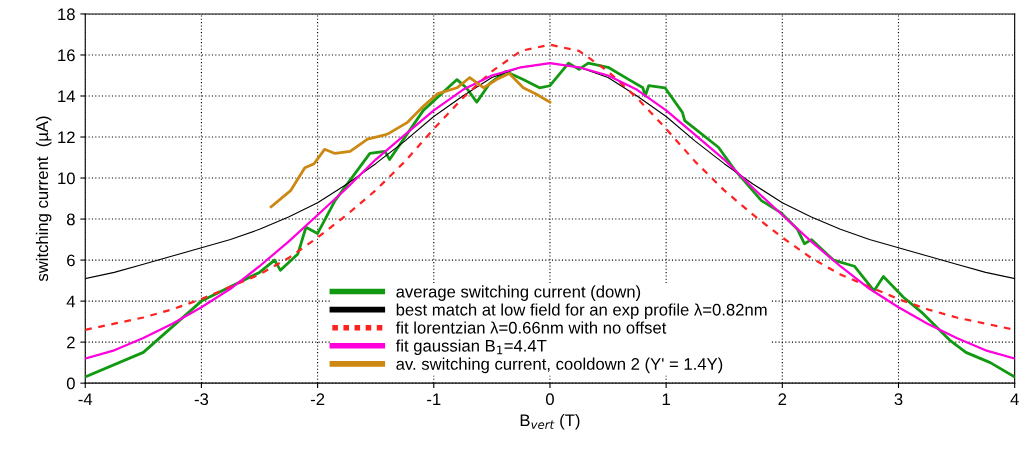 The image size is (1027, 465). What do you see at coordinates (66, 178) in the screenshot?
I see `y-tick-label: 10` at bounding box center [66, 178].